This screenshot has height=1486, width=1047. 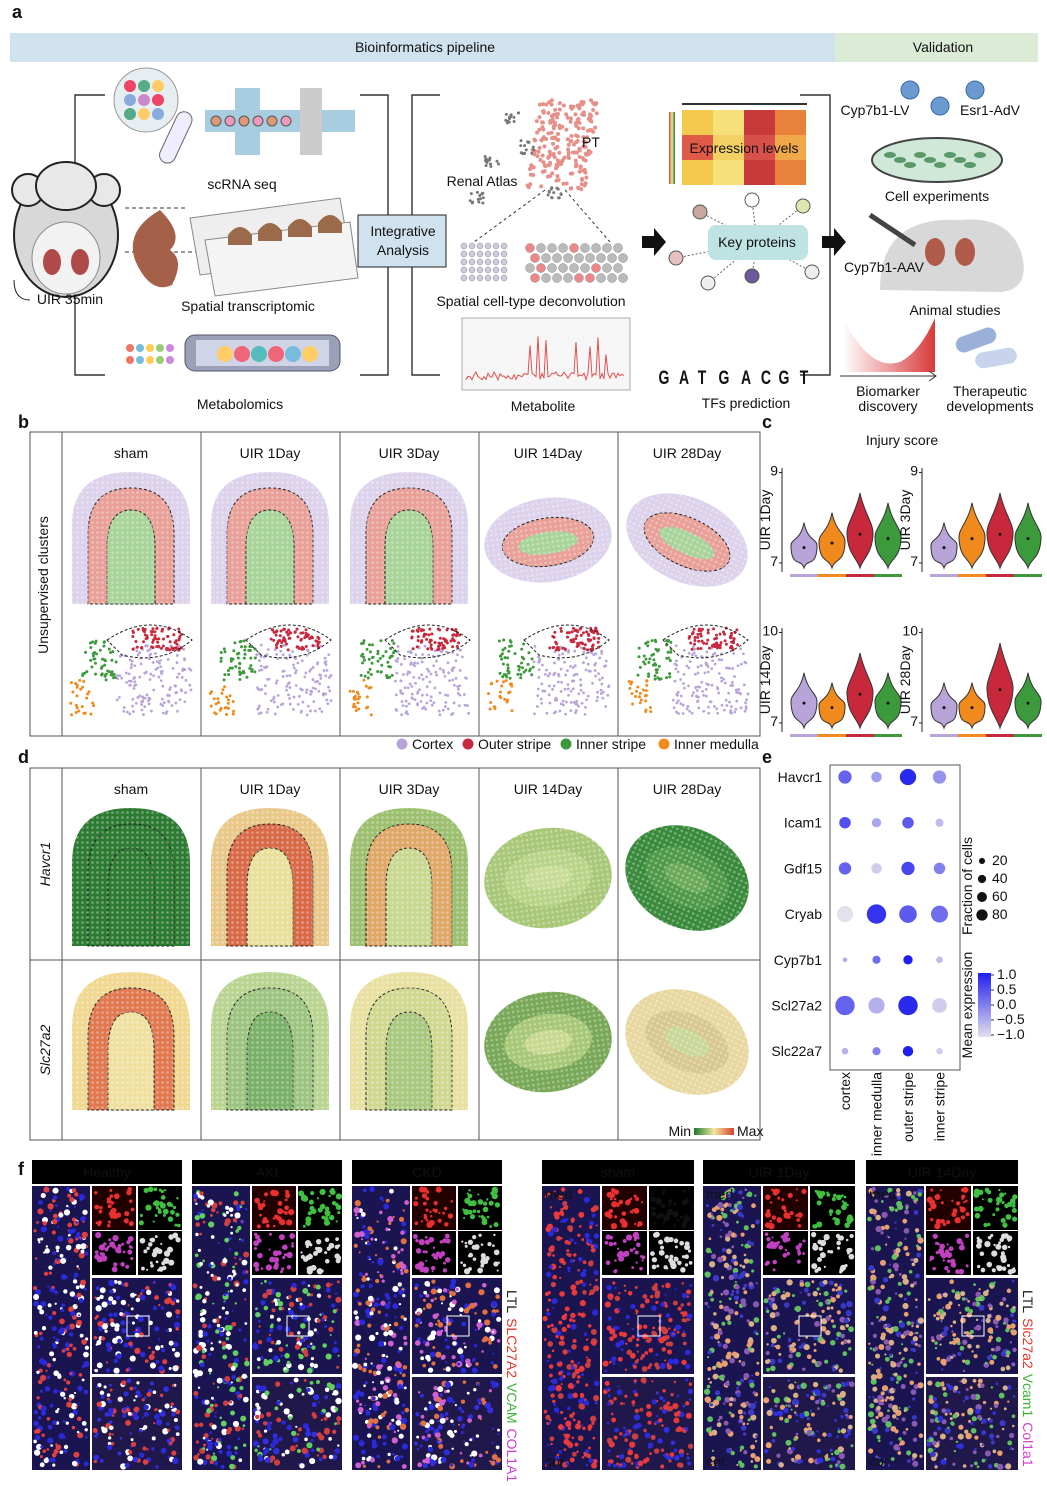 What do you see at coordinates (944, 547) in the screenshot?
I see `median` at bounding box center [944, 547].